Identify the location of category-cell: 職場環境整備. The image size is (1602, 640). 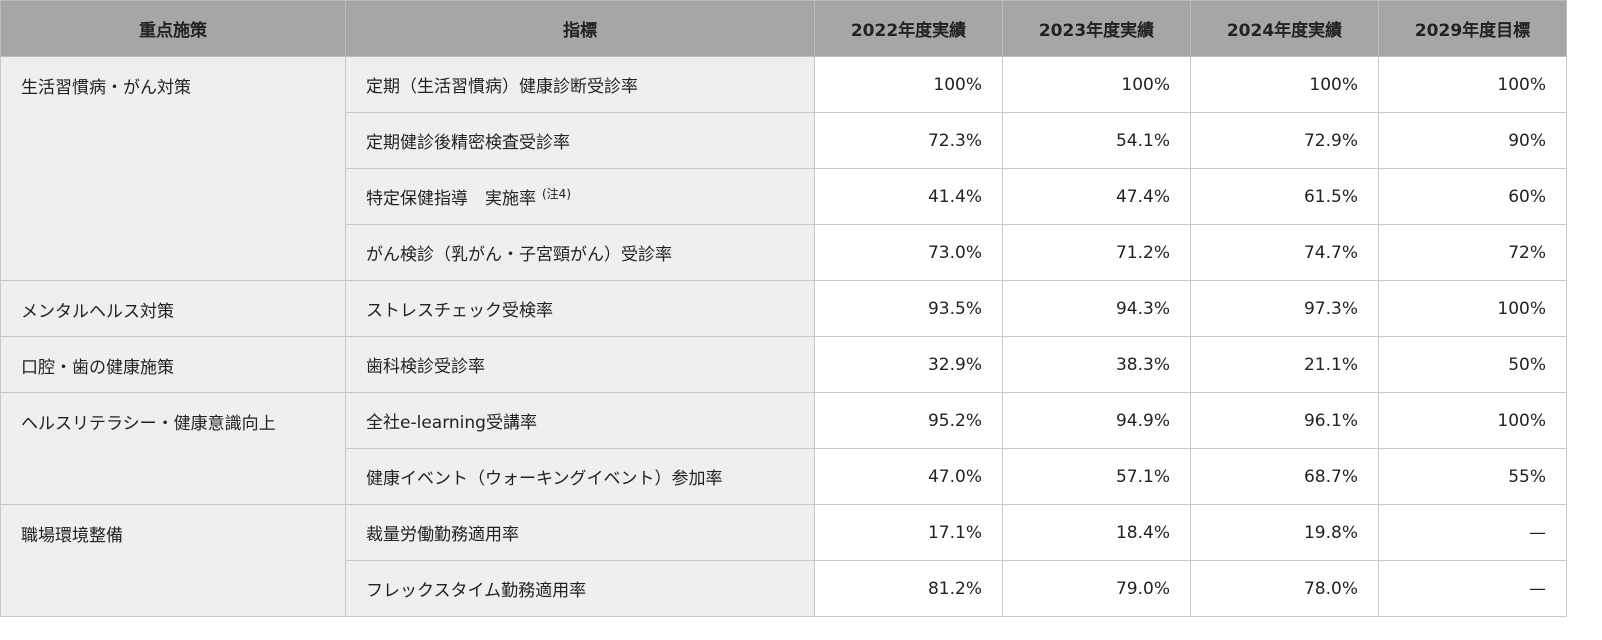
(173, 560).